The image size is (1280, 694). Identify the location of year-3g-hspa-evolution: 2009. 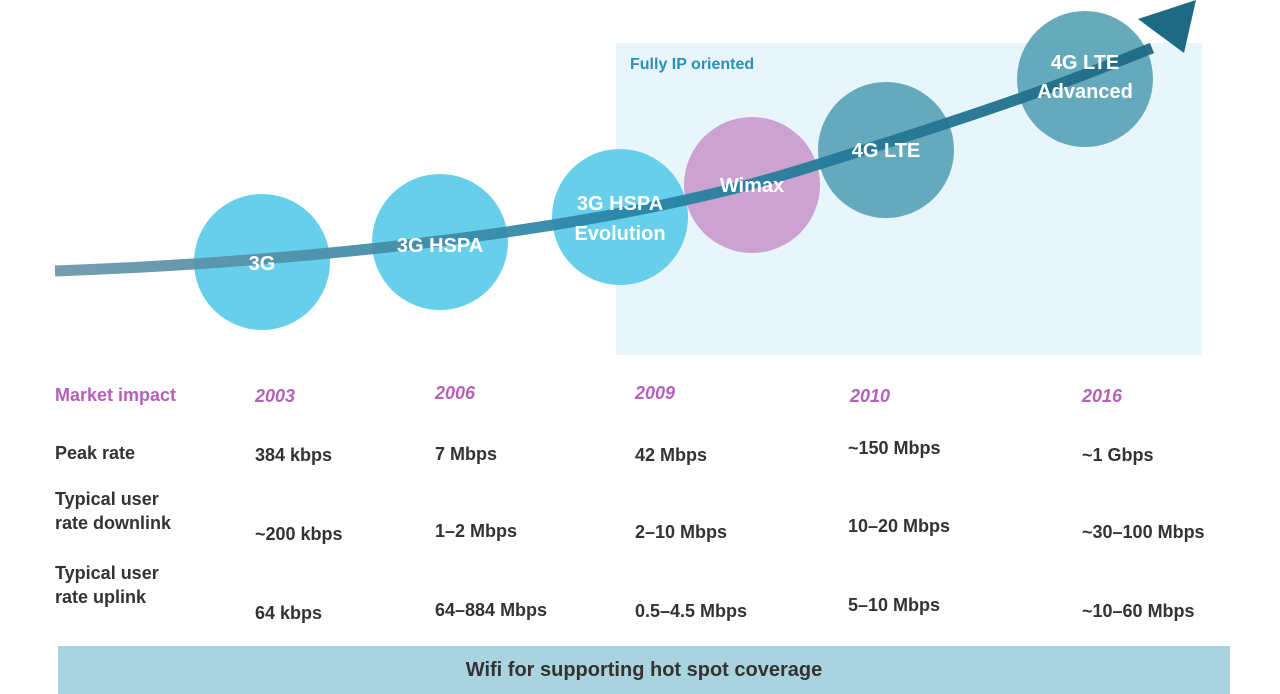
(655, 393).